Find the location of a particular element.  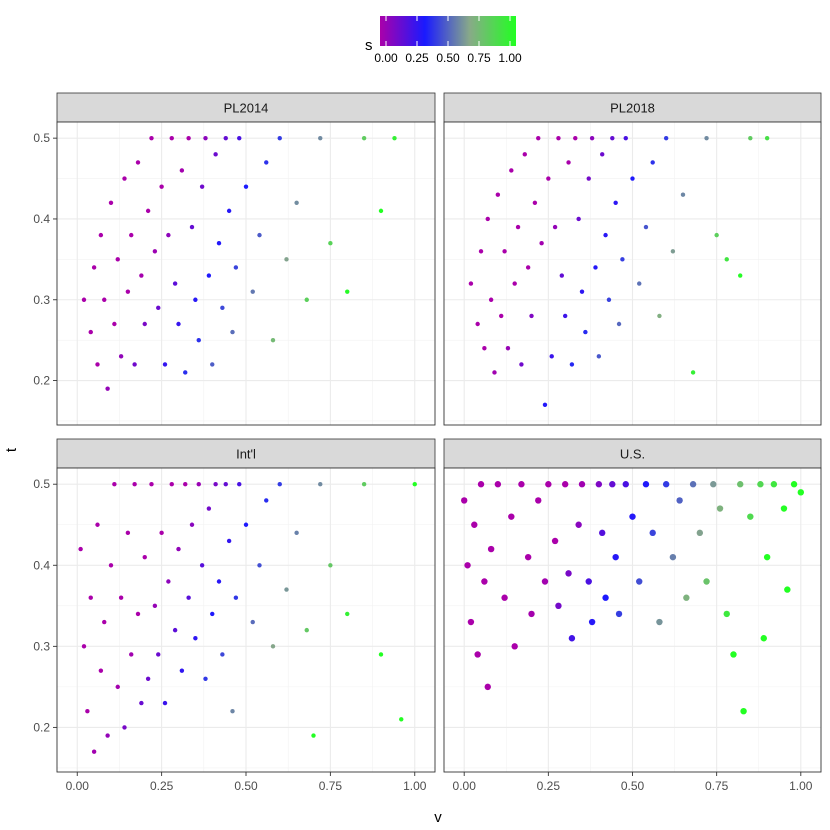

y-tick-label: 0.2 is located at coordinates (41, 381).